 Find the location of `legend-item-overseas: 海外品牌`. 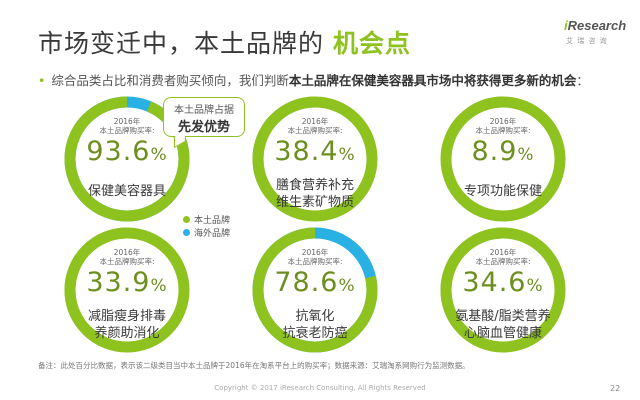

legend-item-overseas: 海外品牌 is located at coordinates (206, 232).